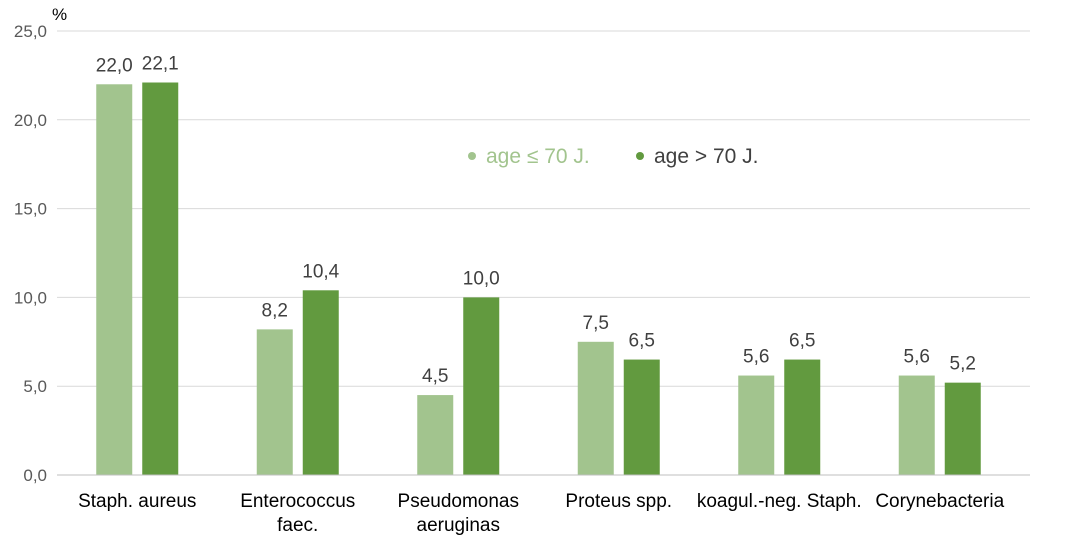 The height and width of the screenshot is (549, 1065). Describe the element at coordinates (596, 323) in the screenshot. I see `data-label: 7,5` at that location.